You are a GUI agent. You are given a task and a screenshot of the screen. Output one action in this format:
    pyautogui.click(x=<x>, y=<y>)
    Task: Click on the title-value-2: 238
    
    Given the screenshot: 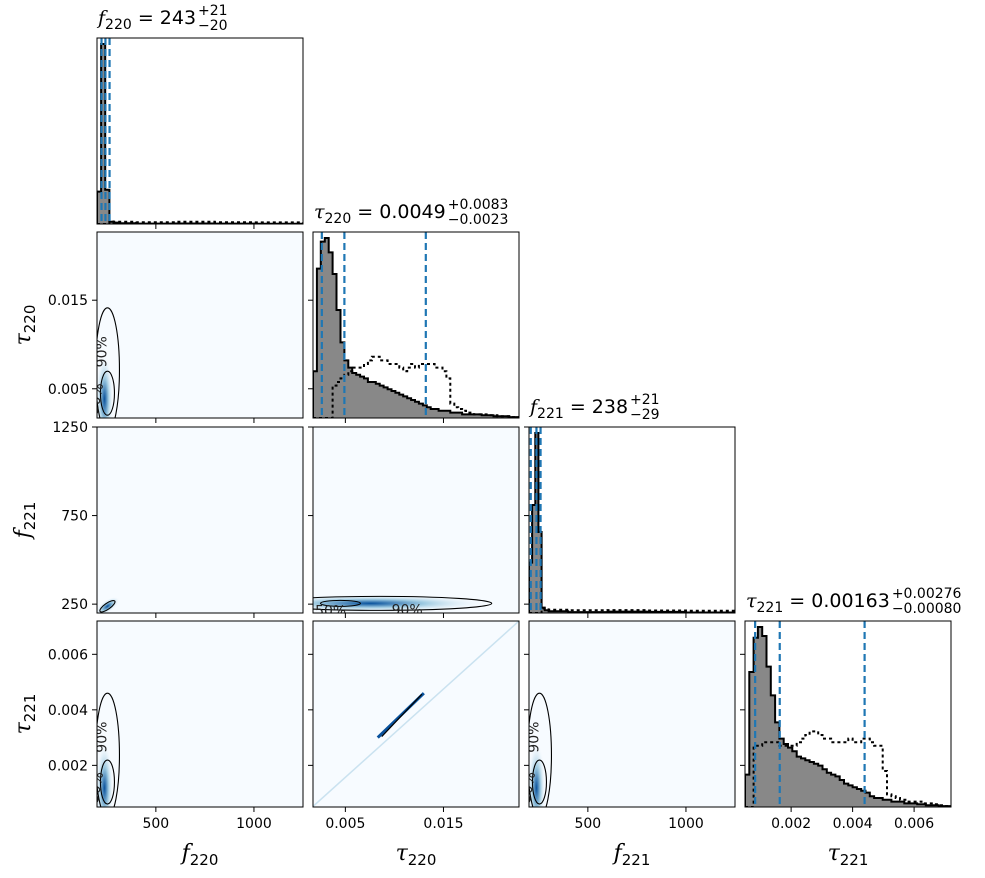 What is the action you would take?
    pyautogui.click(x=610, y=407)
    